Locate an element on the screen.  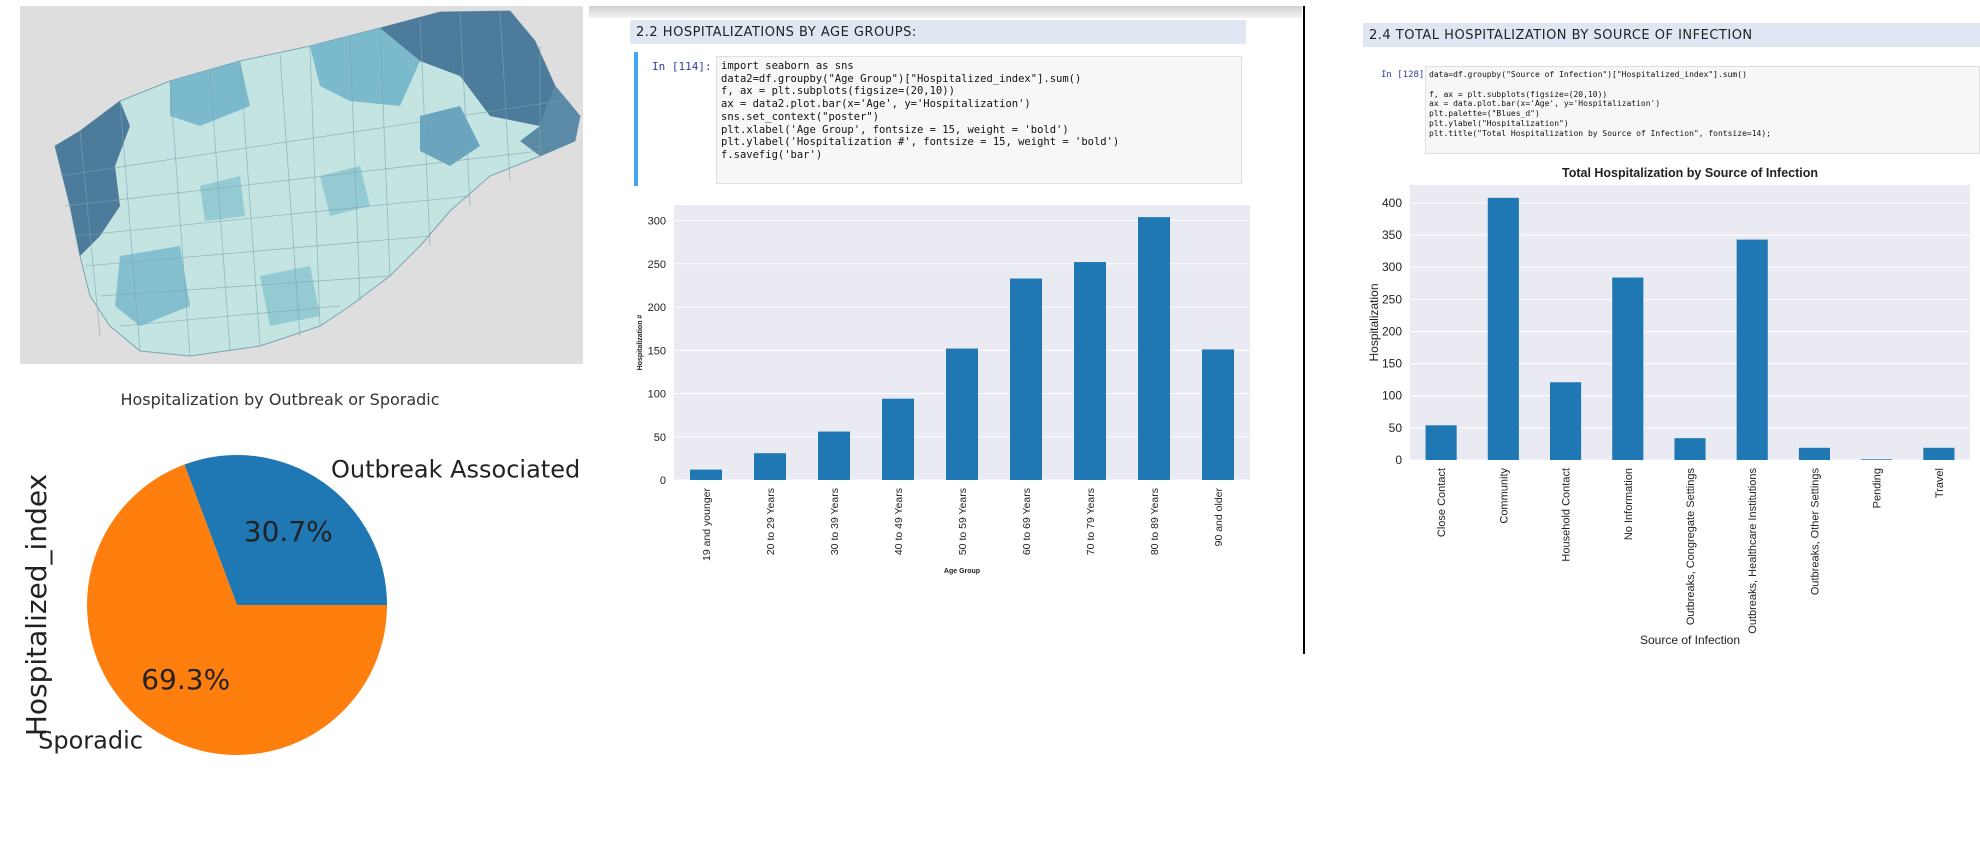
panel-divider is located at coordinates (1304, 330).